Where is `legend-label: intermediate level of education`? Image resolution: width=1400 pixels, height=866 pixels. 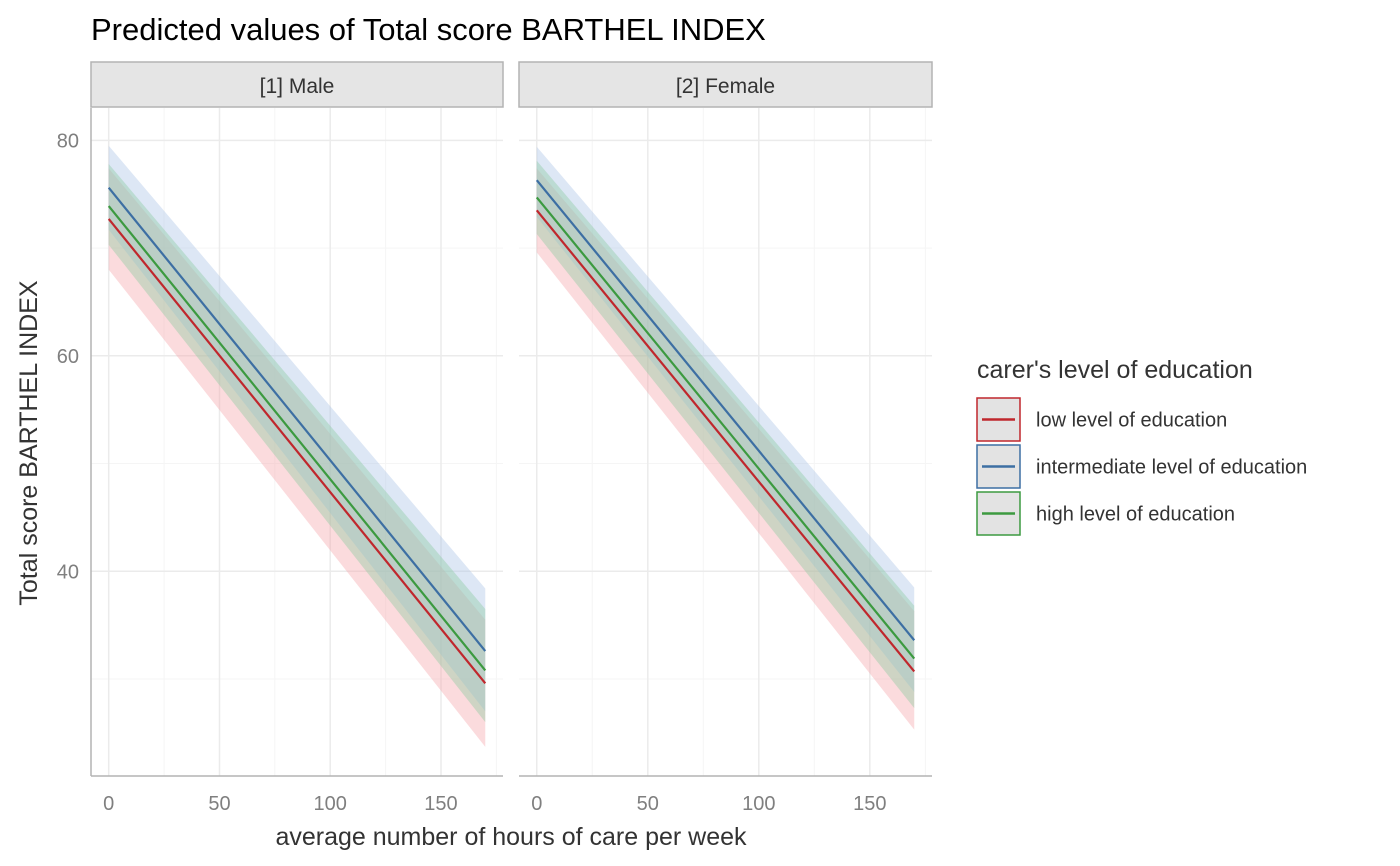 legend-label: intermediate level of education is located at coordinates (1171, 468).